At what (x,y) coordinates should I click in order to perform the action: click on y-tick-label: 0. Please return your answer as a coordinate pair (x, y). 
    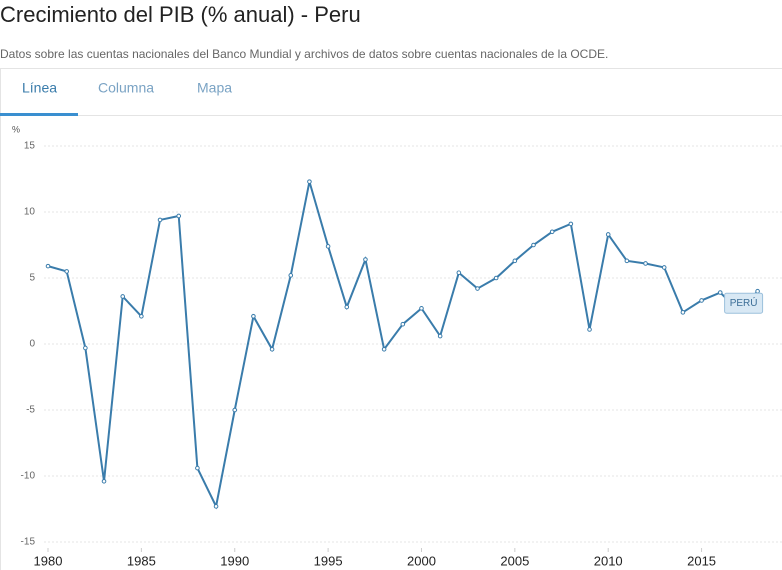
    Looking at the image, I should click on (32, 344).